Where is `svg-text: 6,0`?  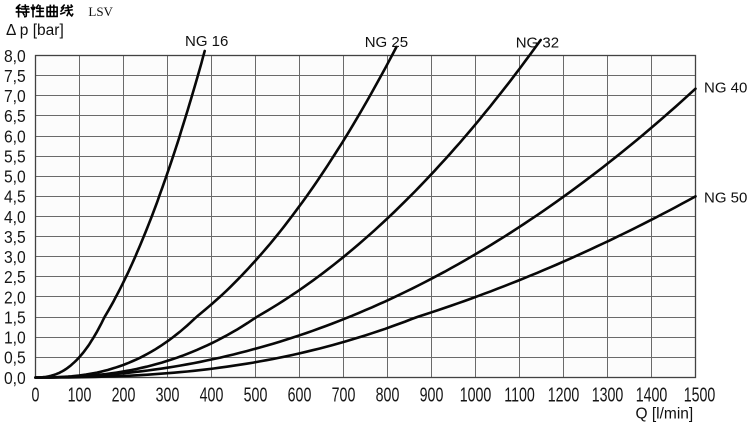
svg-text: 6,0 is located at coordinates (15, 136).